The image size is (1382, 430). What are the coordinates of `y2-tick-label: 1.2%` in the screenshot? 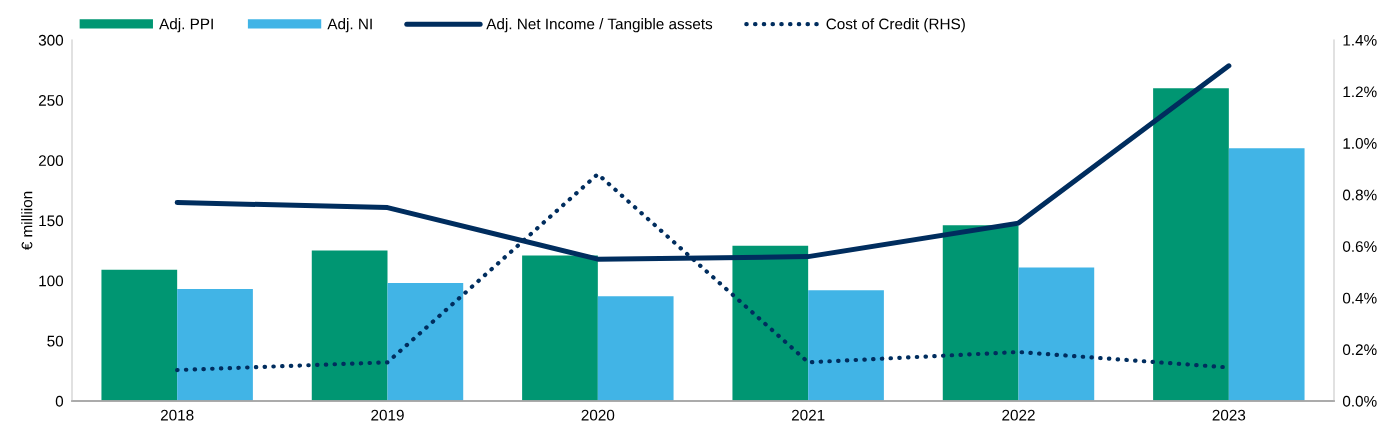 It's located at (1360, 92).